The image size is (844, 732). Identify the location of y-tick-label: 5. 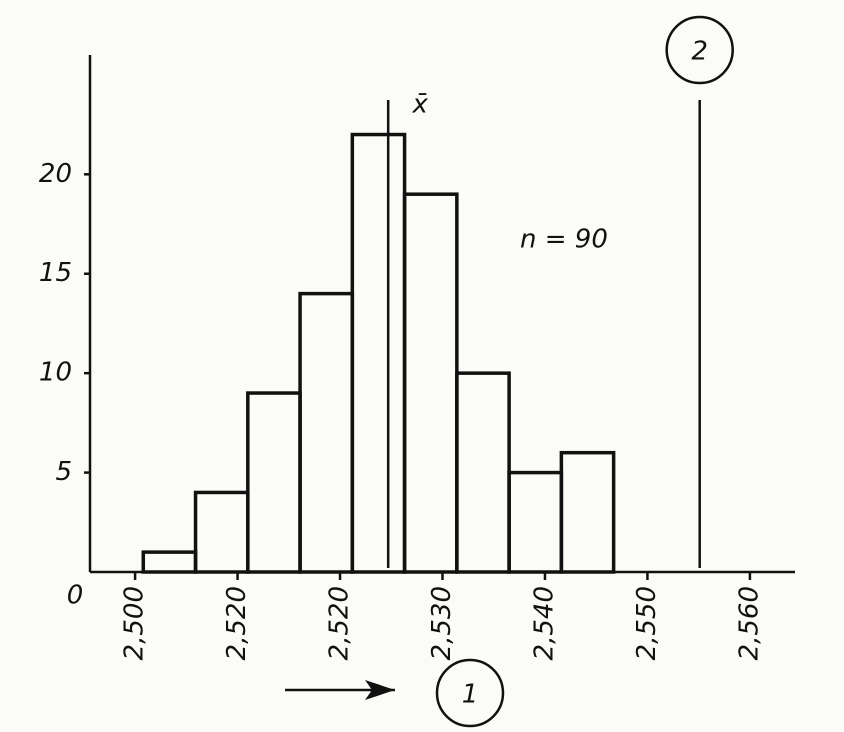
(63, 472).